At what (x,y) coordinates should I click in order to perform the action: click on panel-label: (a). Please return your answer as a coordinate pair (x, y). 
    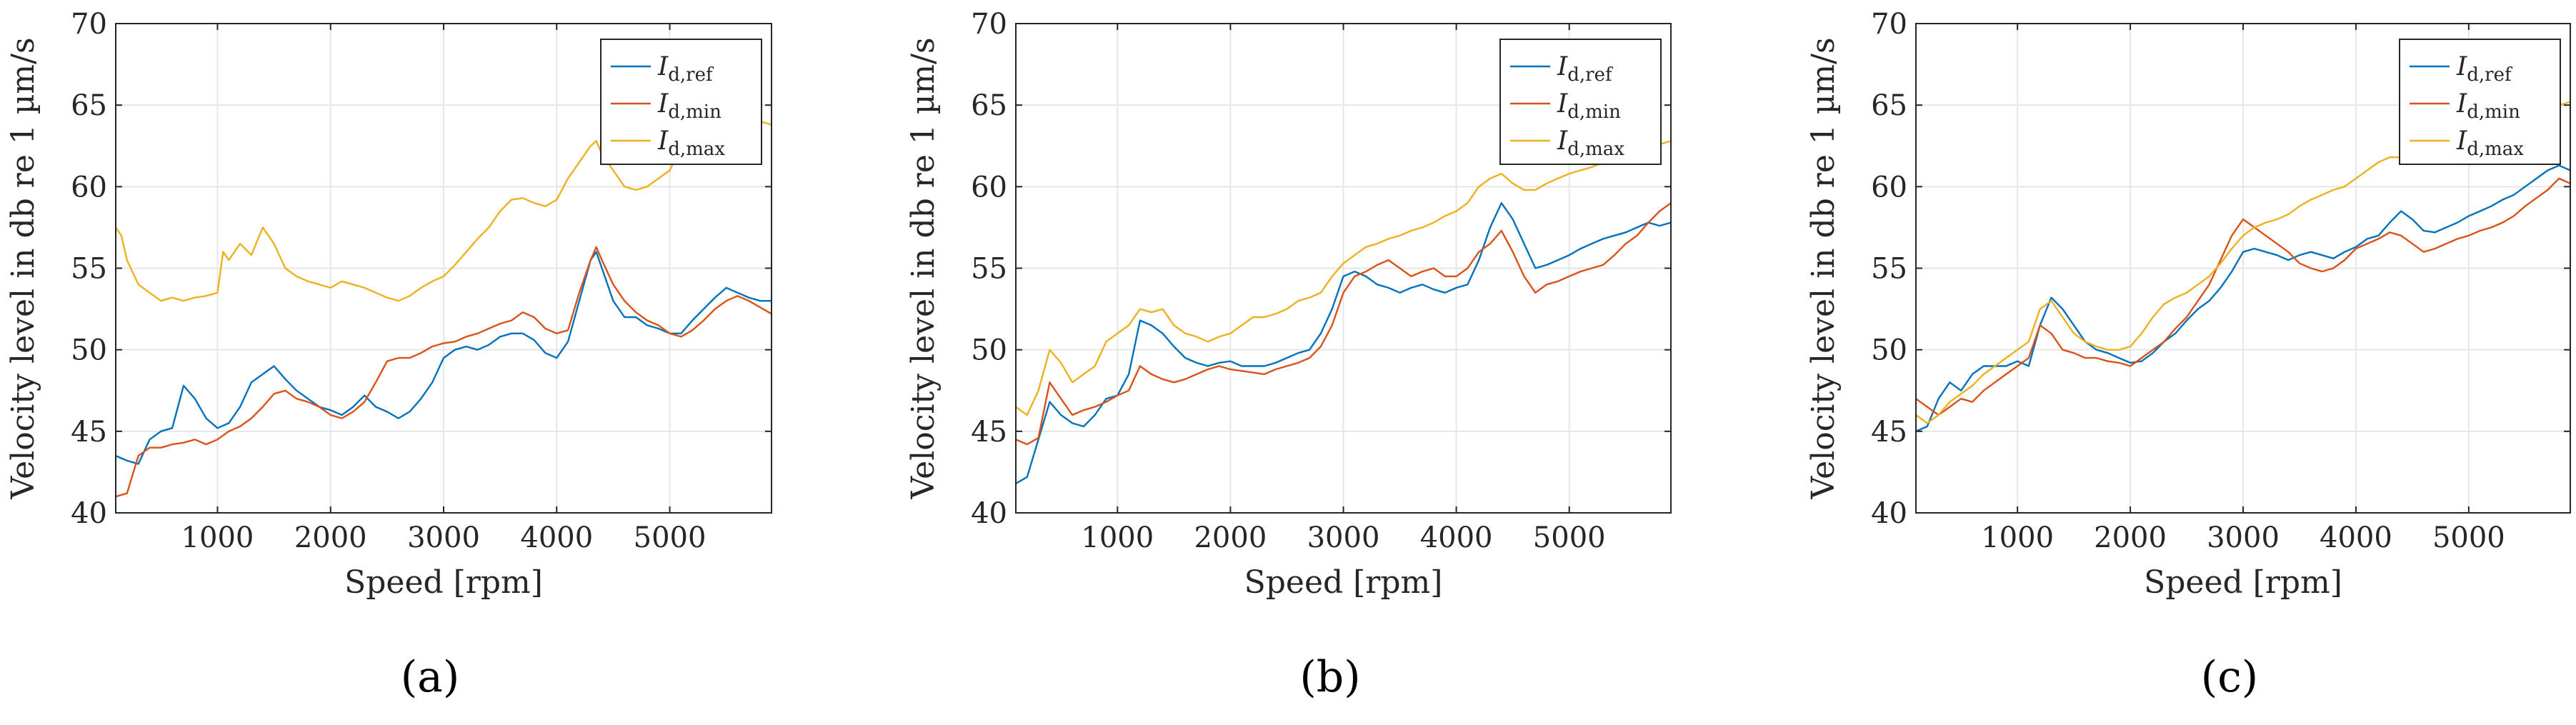
    Looking at the image, I should click on (431, 677).